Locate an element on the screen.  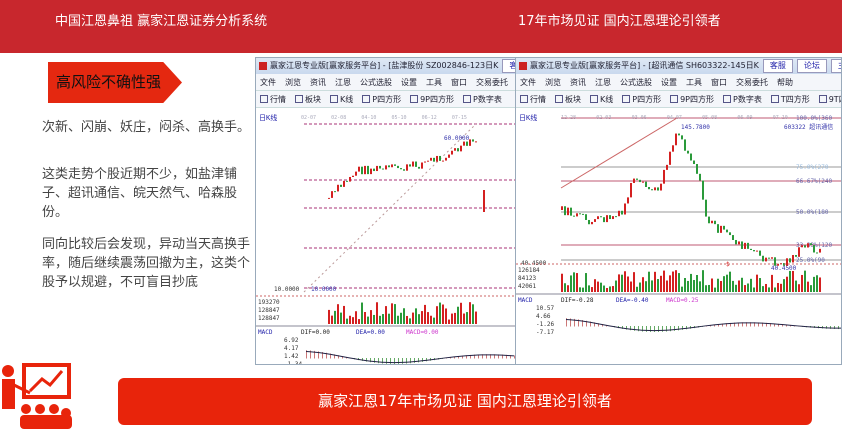
macd-dif: DIF=0.00 is located at coordinates (315, 332).